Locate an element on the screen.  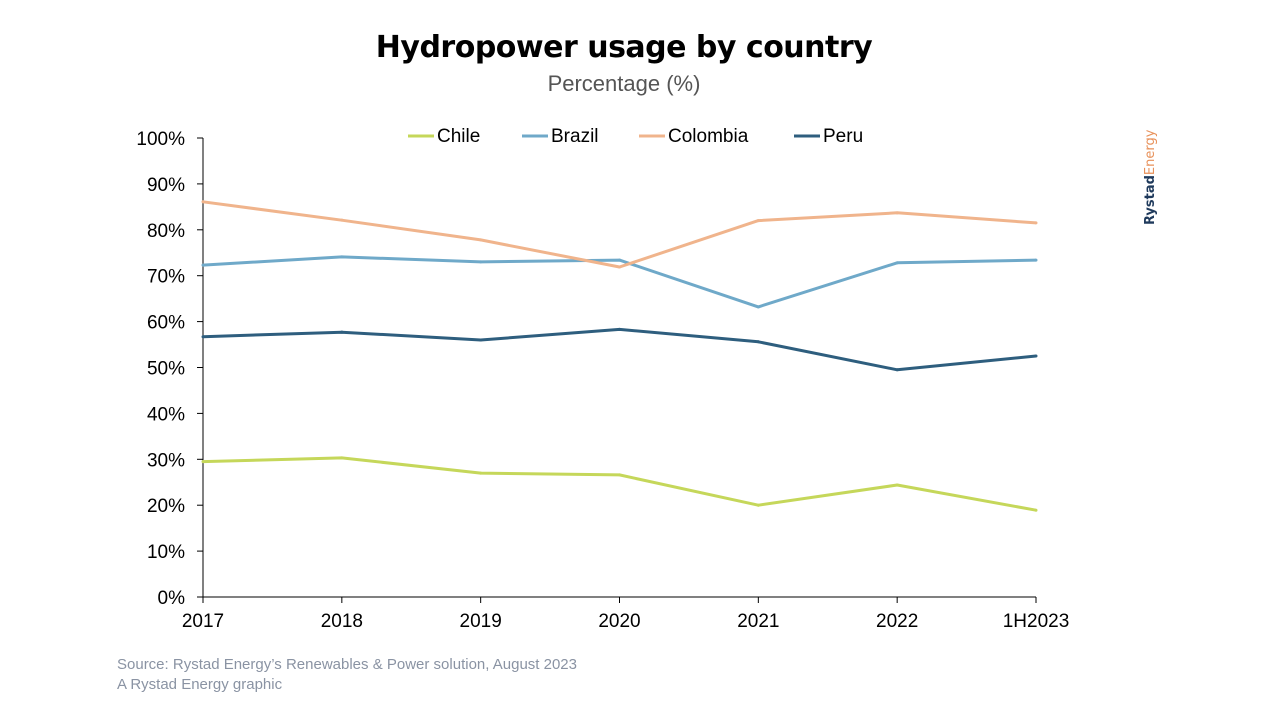
series-line-peru is located at coordinates (619, 349).